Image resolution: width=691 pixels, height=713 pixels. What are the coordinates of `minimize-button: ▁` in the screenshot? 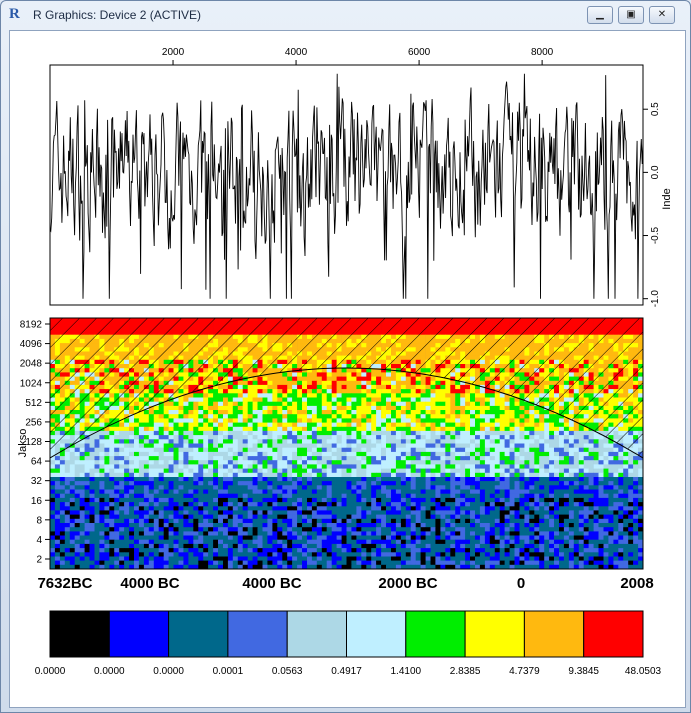 It's located at (600, 15).